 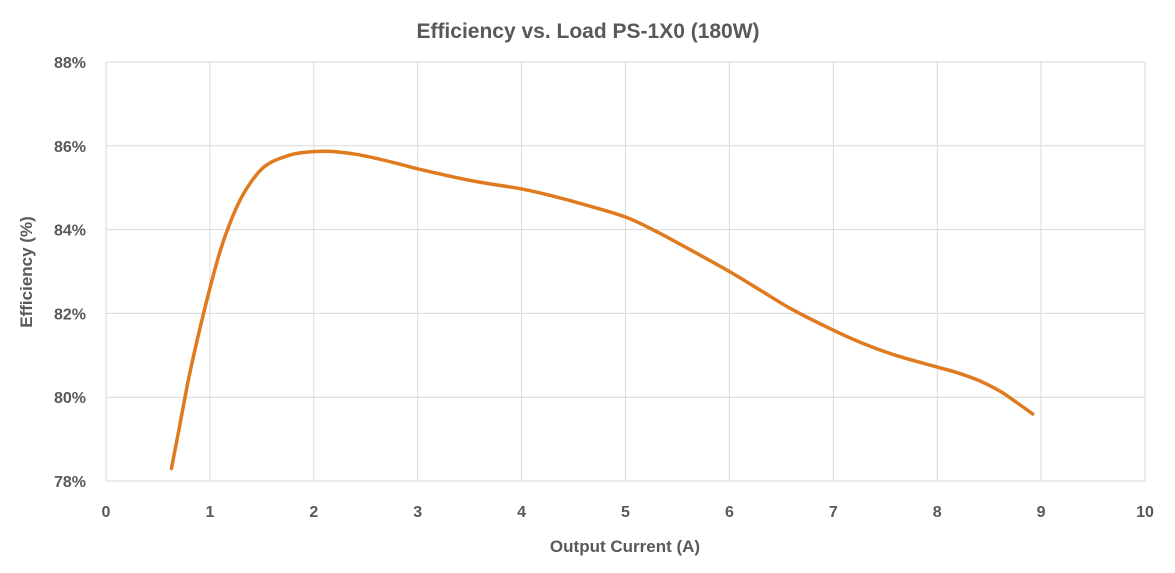 What do you see at coordinates (70, 398) in the screenshot?
I see `y-tick-label: 80%` at bounding box center [70, 398].